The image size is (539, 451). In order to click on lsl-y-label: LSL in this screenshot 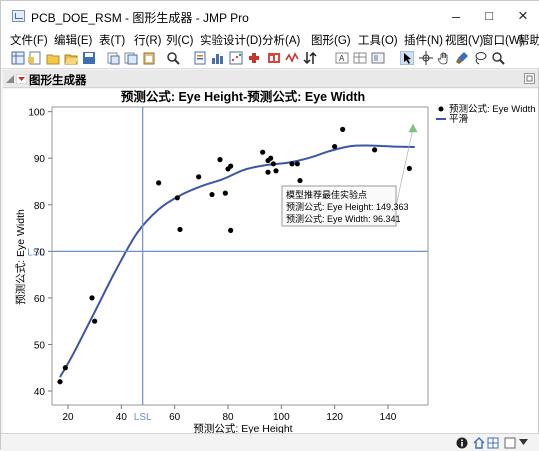, I will do `click(36, 252)`.